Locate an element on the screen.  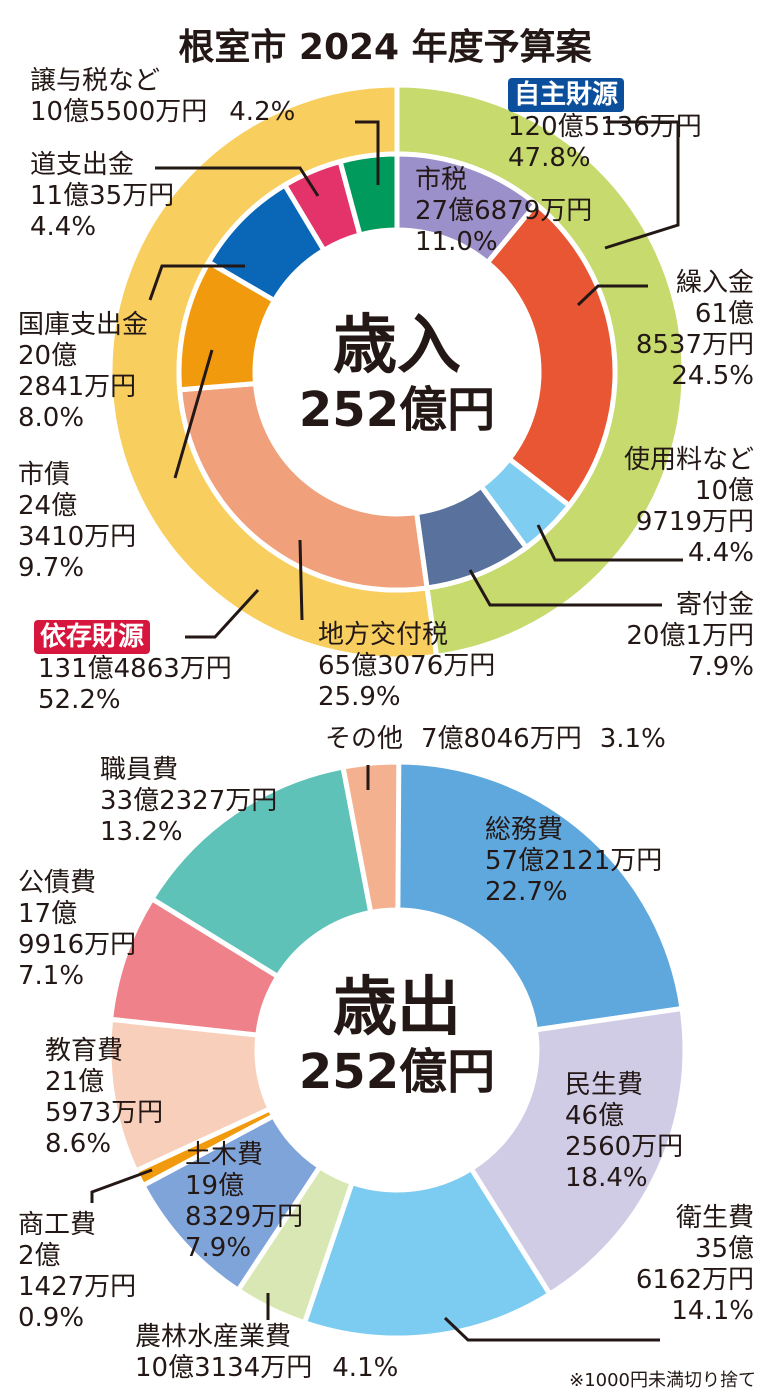
label-shisai: 市債 24億 3410万円 9.7% is located at coordinates (77, 521).